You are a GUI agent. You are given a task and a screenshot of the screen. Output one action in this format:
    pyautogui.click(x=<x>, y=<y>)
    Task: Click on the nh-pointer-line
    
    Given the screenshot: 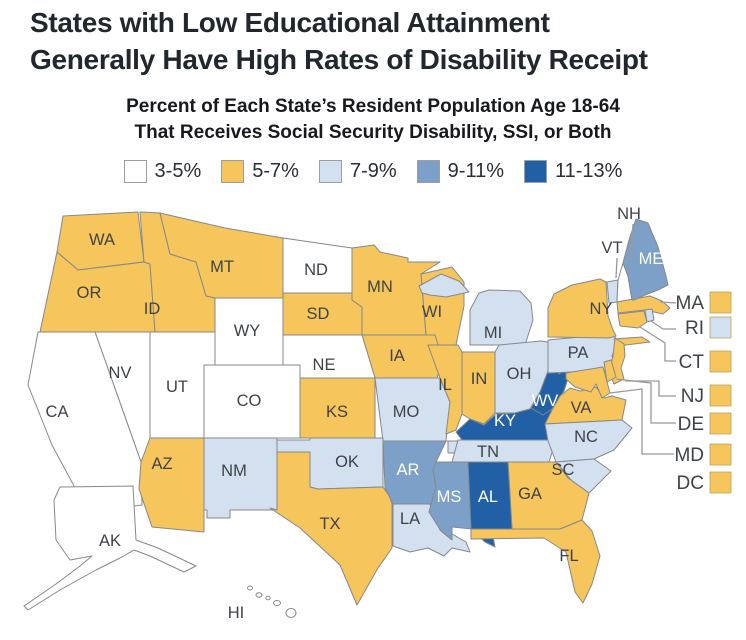 What is the action you would take?
    pyautogui.click(x=632, y=243)
    